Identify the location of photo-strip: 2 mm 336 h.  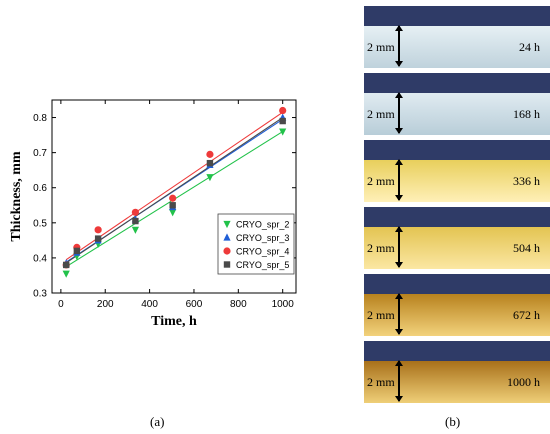
(457, 171).